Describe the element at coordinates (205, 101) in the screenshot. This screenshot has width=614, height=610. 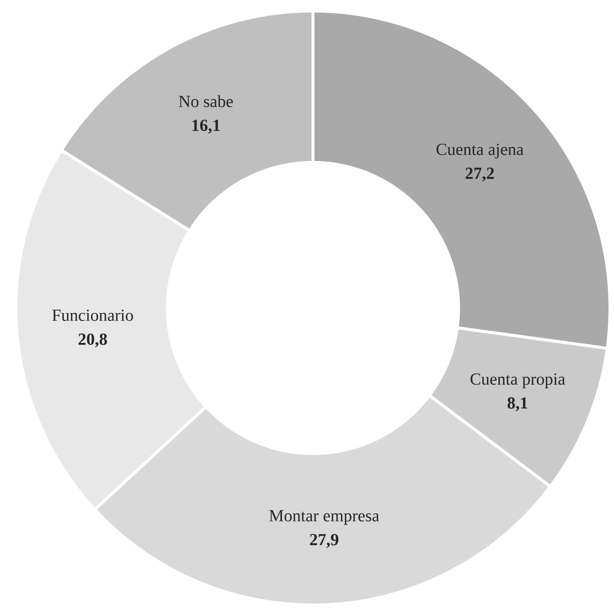
I see `slice-label: No sabe` at that location.